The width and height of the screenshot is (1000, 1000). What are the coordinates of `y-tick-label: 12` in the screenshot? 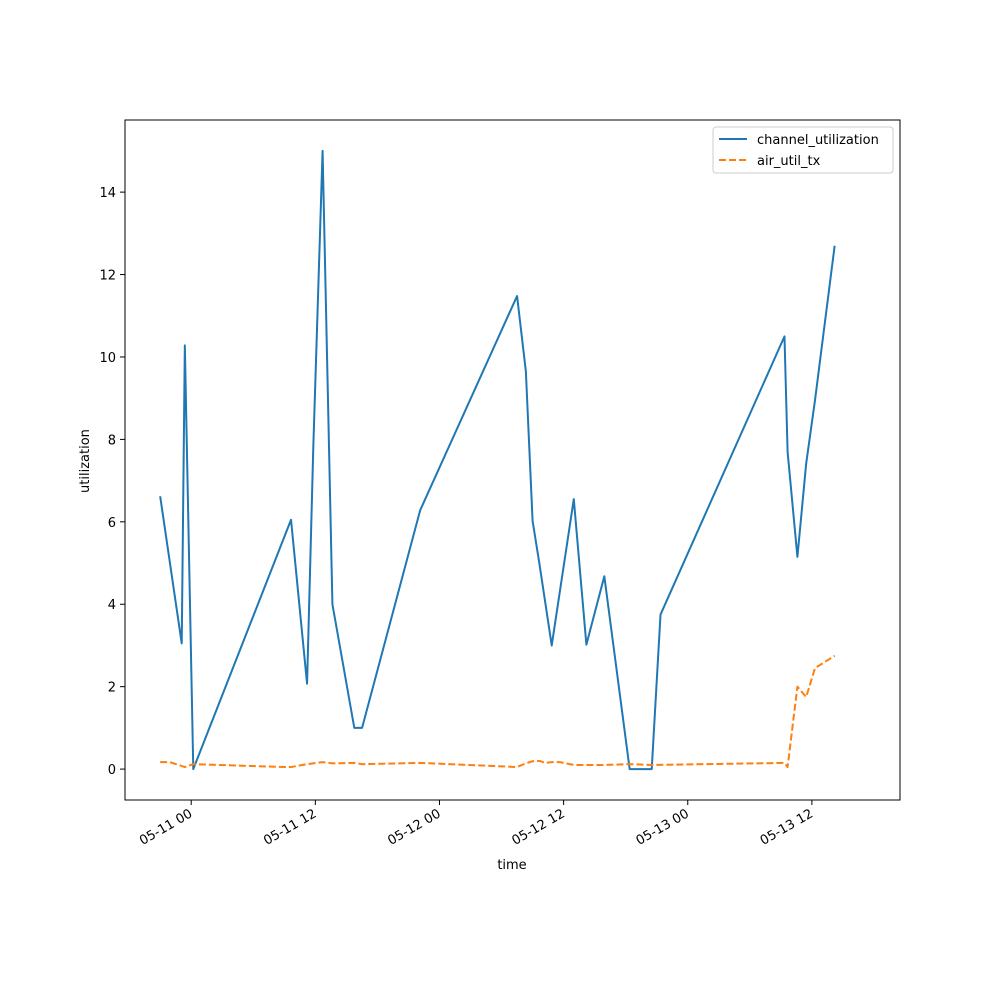 It's located at (107, 276).